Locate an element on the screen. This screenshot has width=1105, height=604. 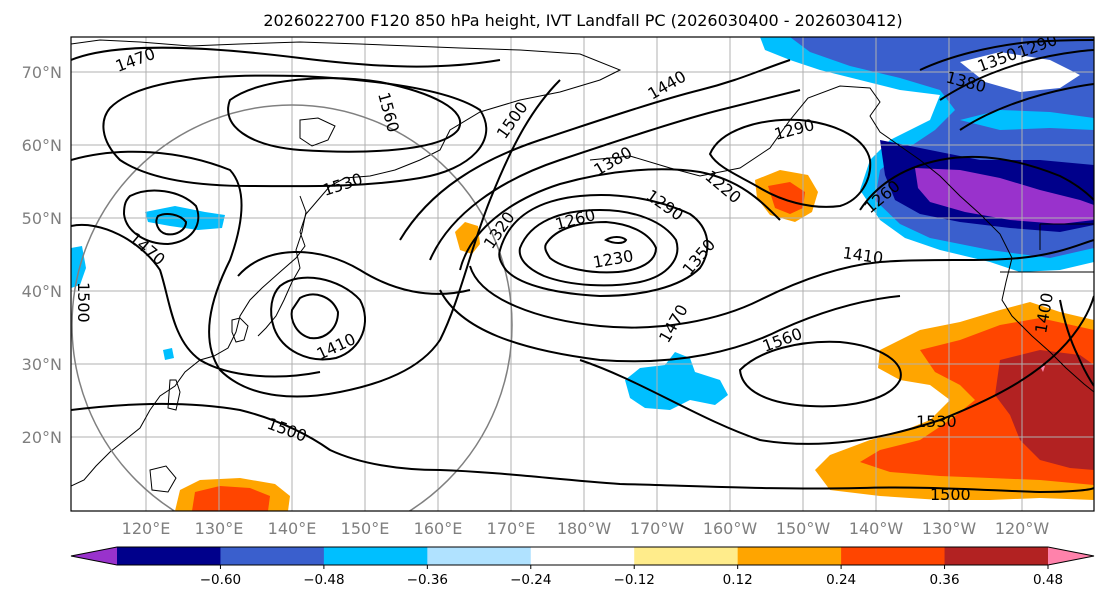
colorbar-outline is located at coordinates (582, 556).